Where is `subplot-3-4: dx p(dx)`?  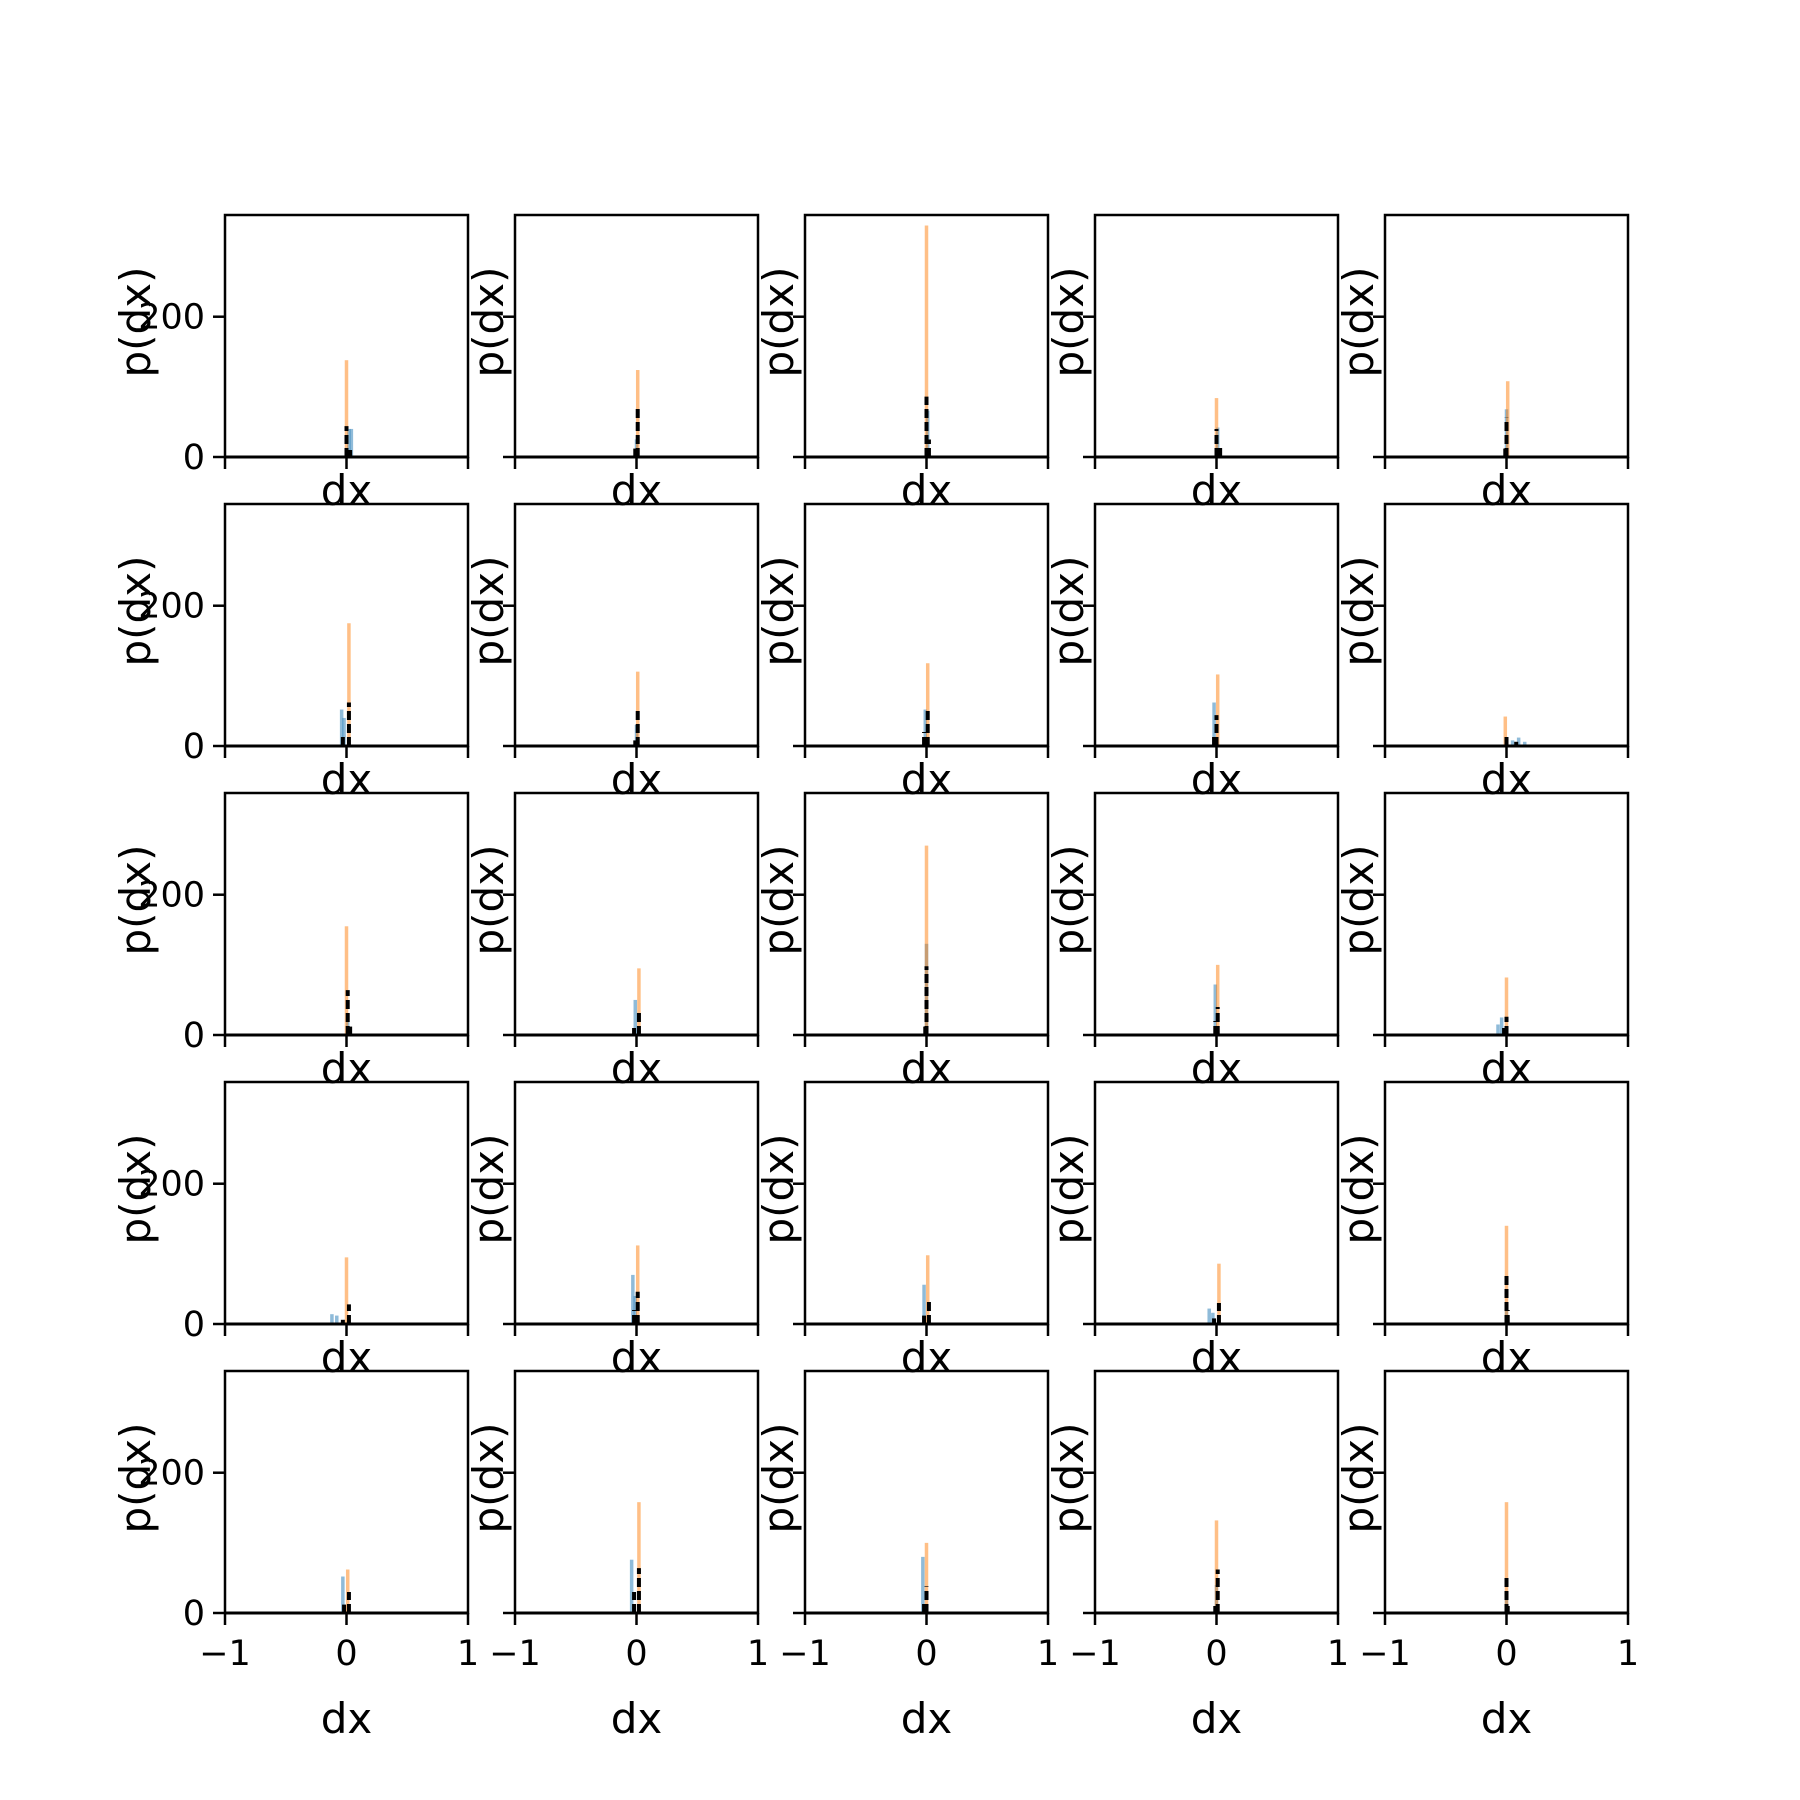
subplot-3-4: dx p(dx) is located at coordinates (1192, 942).